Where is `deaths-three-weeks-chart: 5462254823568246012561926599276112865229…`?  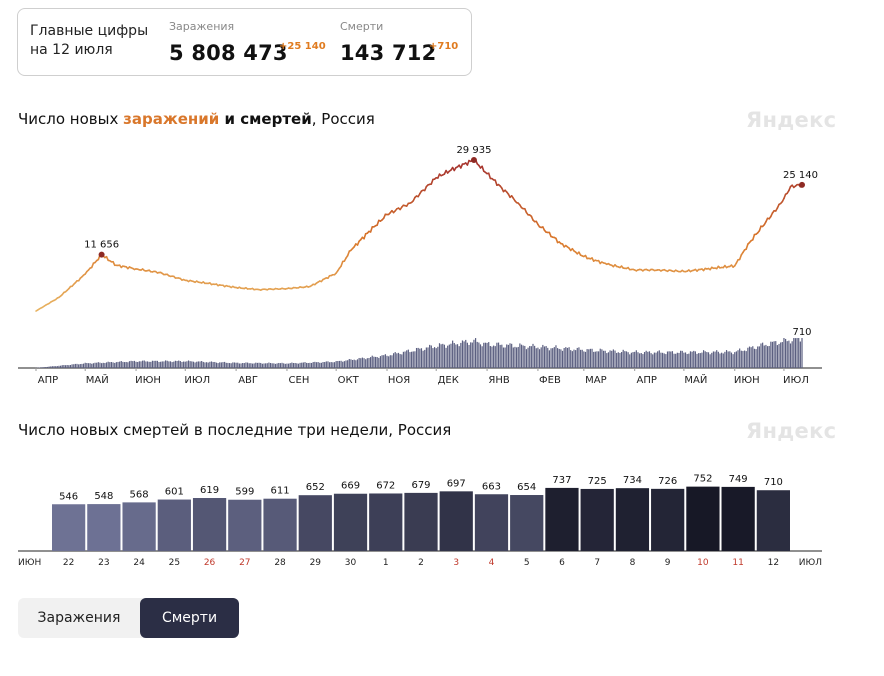
deaths-three-weeks-chart: 5462254823568246012561926599276112865229… is located at coordinates (420, 521).